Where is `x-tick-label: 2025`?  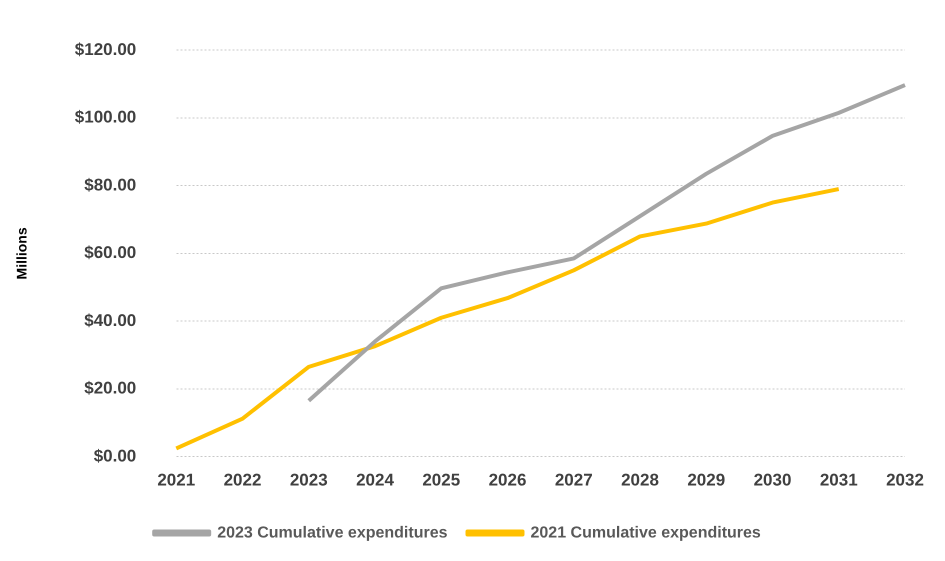 x-tick-label: 2025 is located at coordinates (441, 480).